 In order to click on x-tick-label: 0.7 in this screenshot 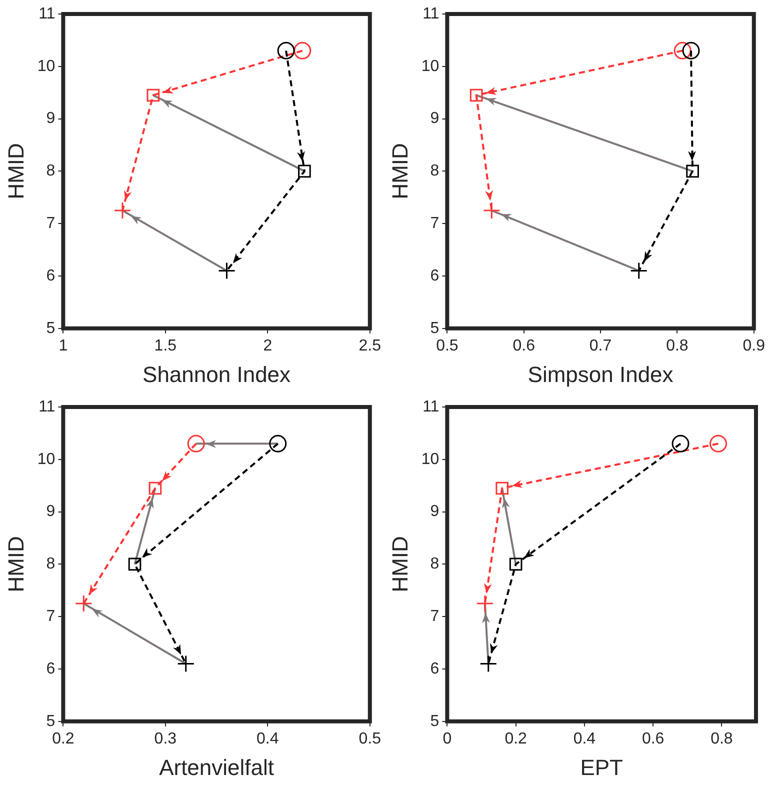, I will do `click(600, 345)`.